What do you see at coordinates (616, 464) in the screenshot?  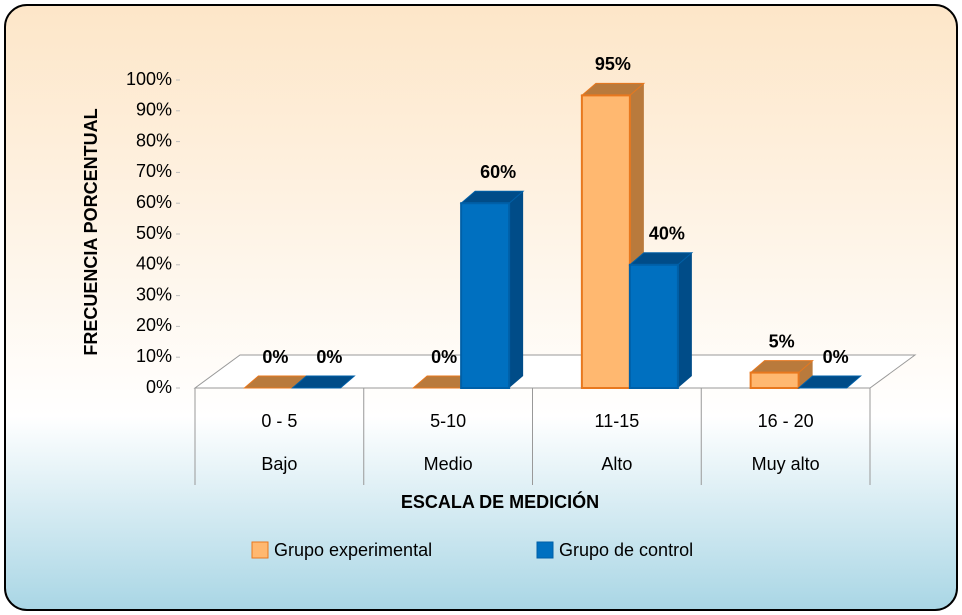 I see `x-group-label: Alto` at bounding box center [616, 464].